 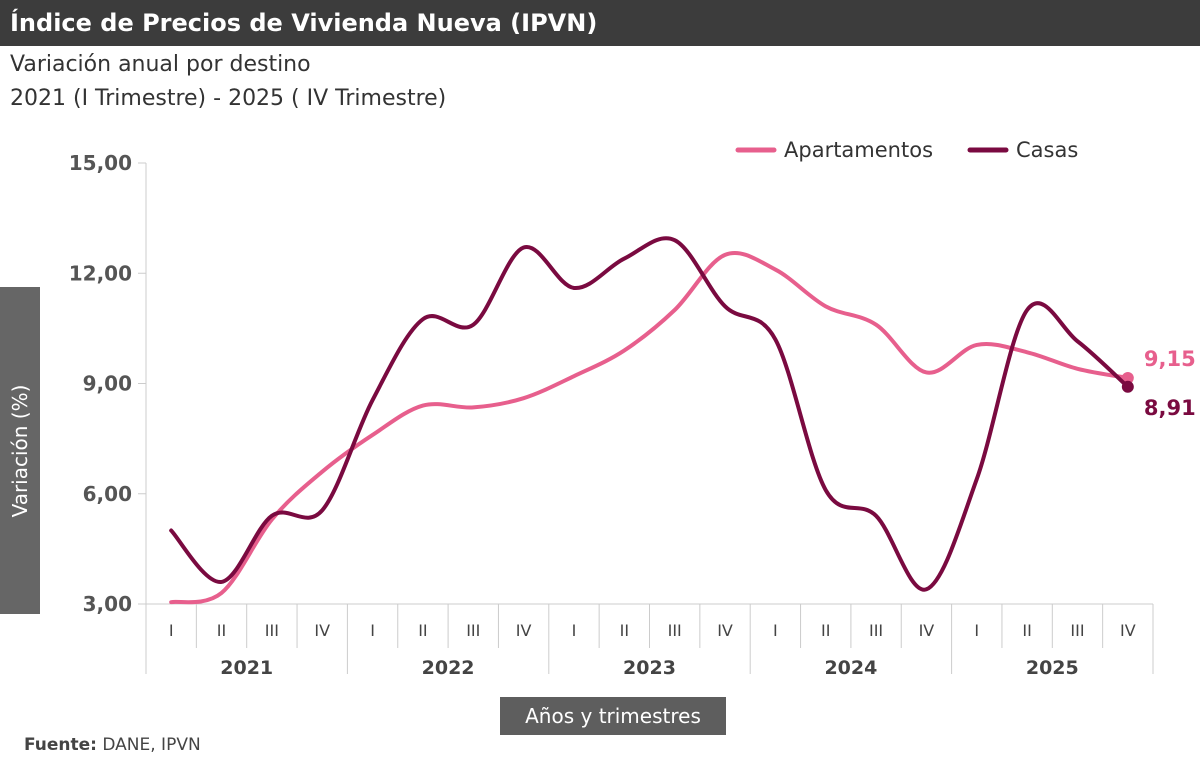 What do you see at coordinates (613, 716) in the screenshot?
I see `x-axis-label: Años y trimestres` at bounding box center [613, 716].